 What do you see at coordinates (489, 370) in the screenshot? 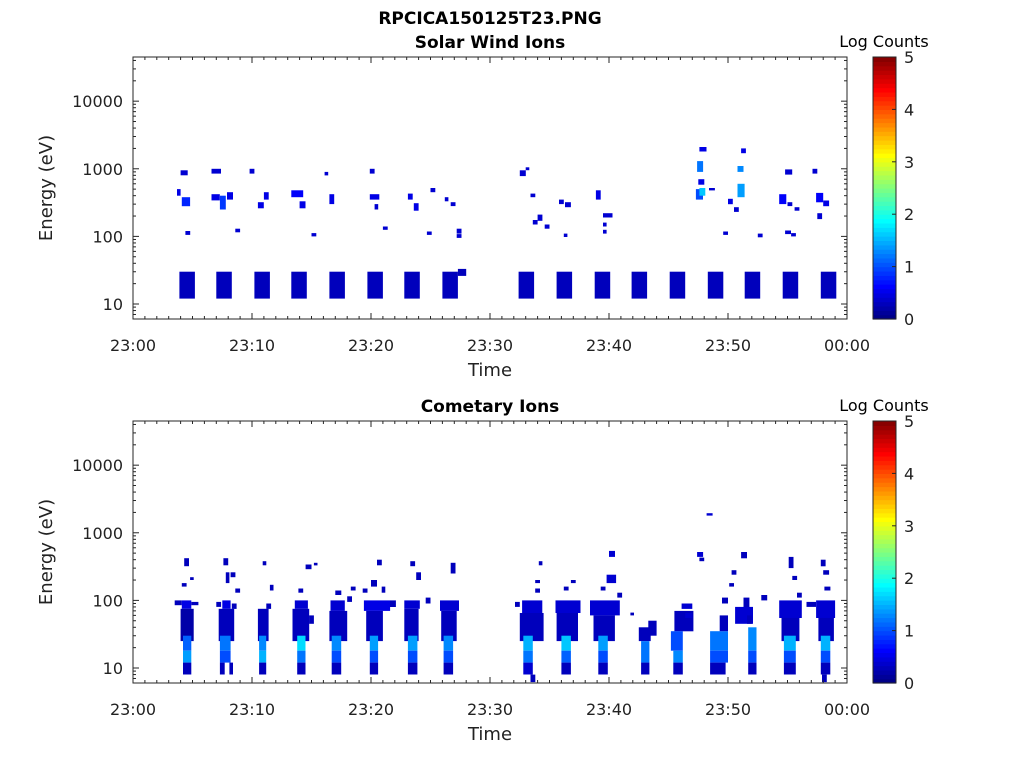
I see `x-axis-label: Time` at bounding box center [489, 370].